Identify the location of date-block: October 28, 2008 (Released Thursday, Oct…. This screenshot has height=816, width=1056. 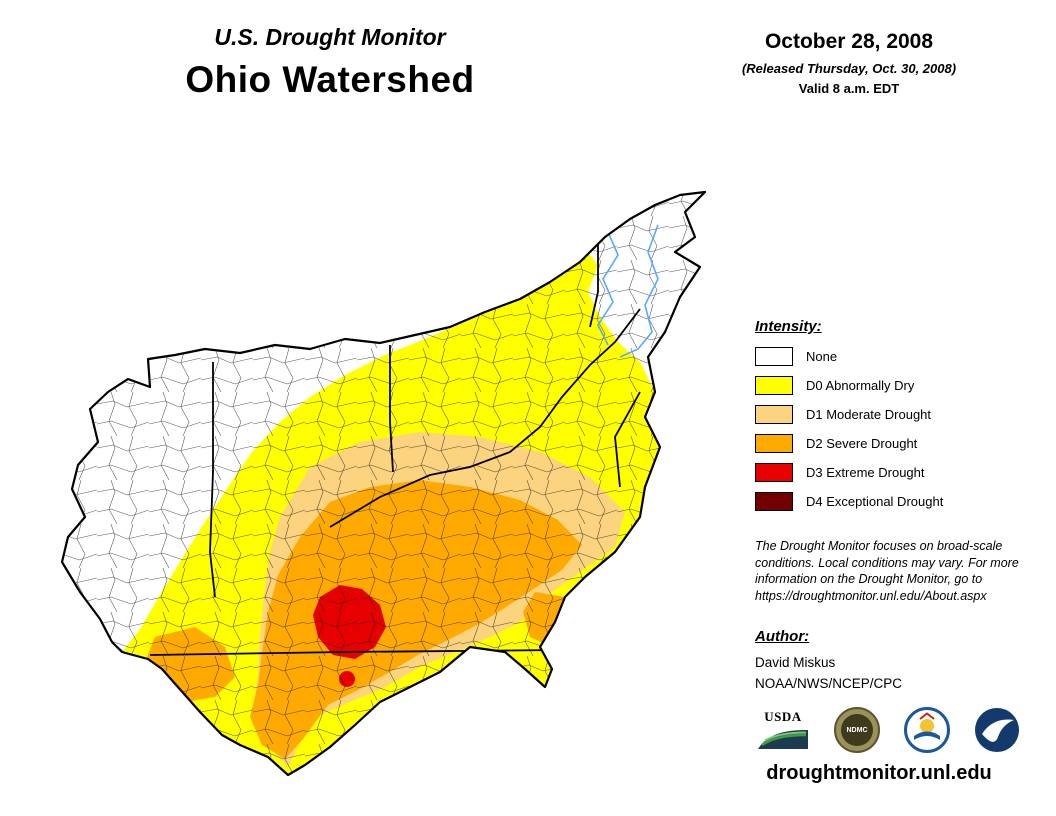
(849, 63).